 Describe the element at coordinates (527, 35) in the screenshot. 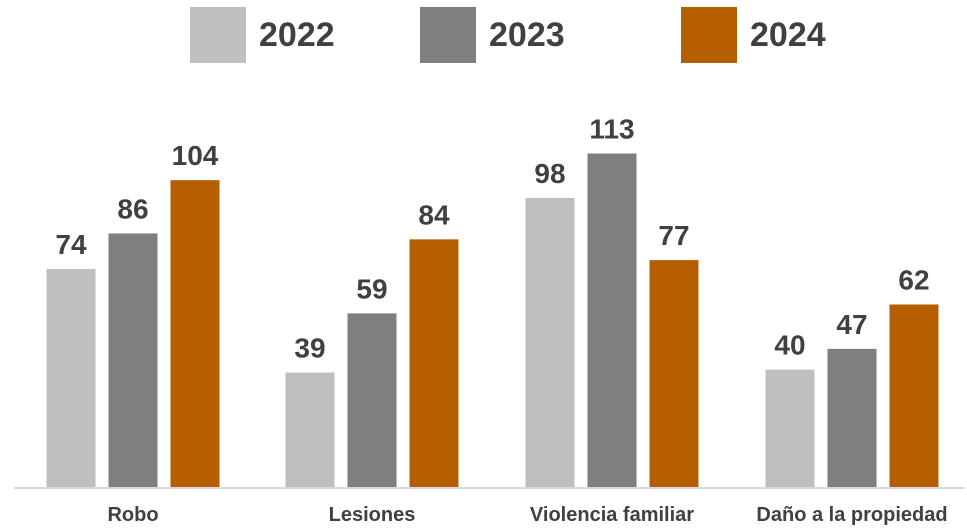

I see `legend-label-2023: 2023` at that location.